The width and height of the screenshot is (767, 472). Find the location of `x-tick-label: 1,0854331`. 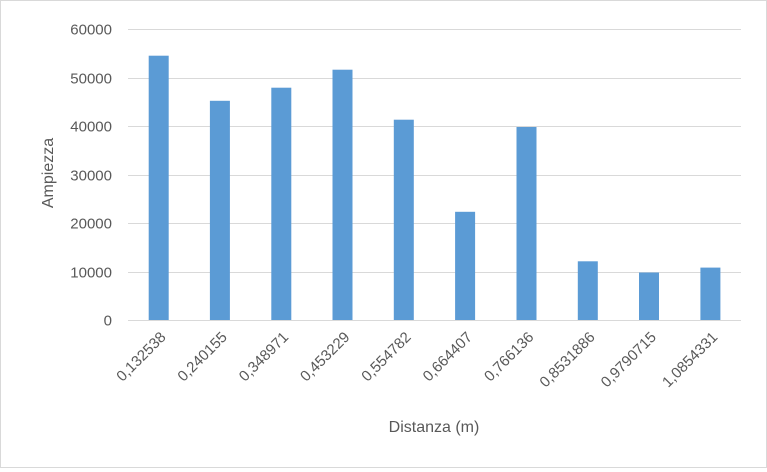

x-tick-label: 1,0854331 is located at coordinates (690, 360).